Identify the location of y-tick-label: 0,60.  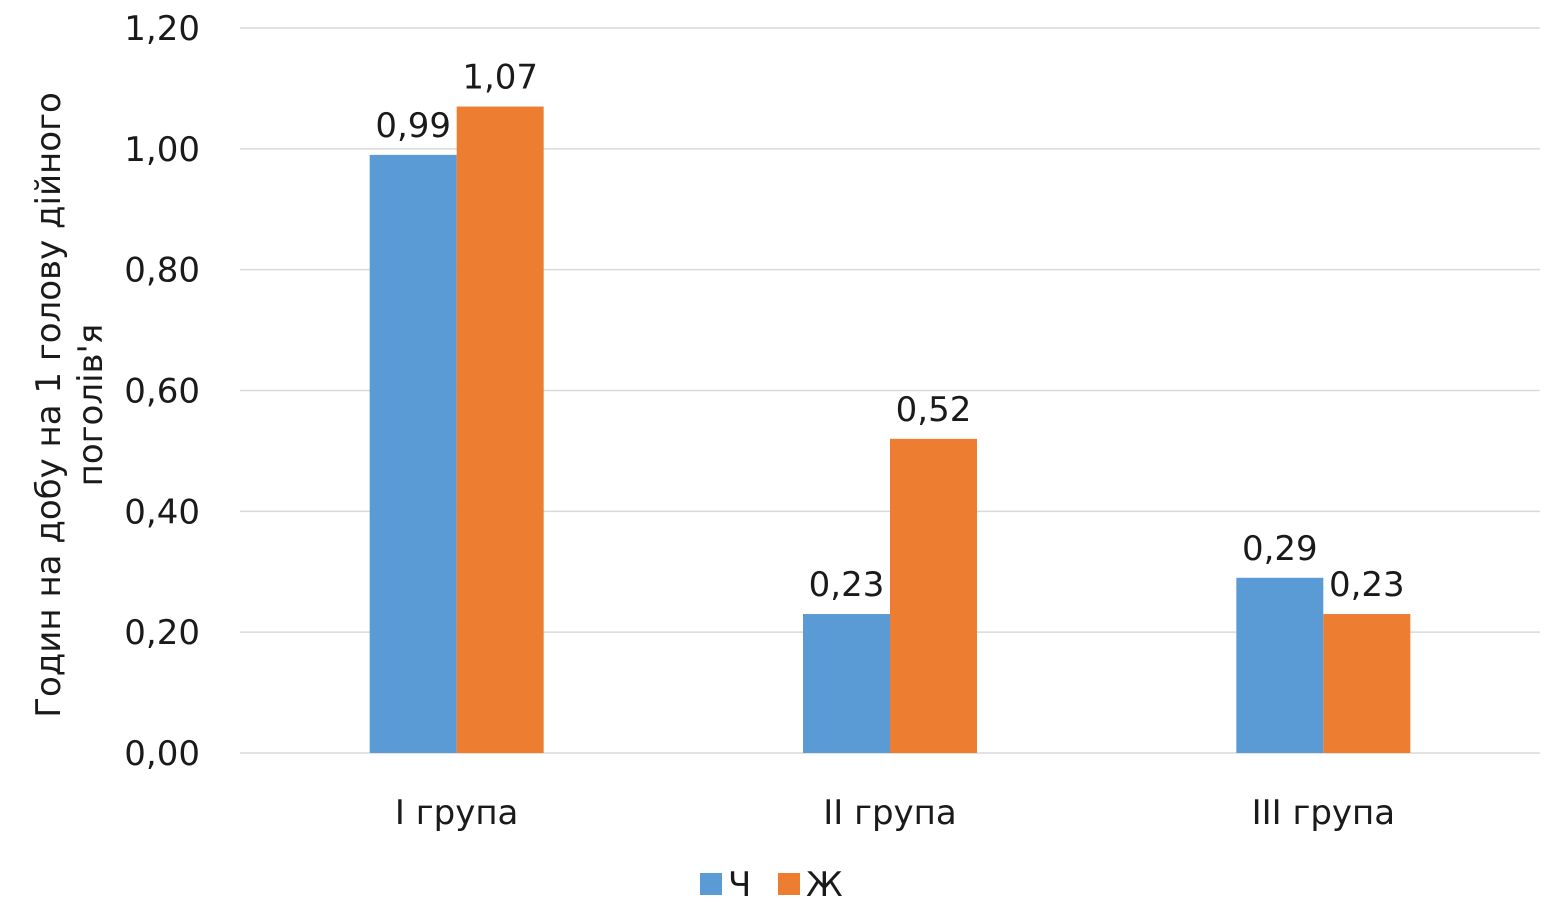
(162, 392).